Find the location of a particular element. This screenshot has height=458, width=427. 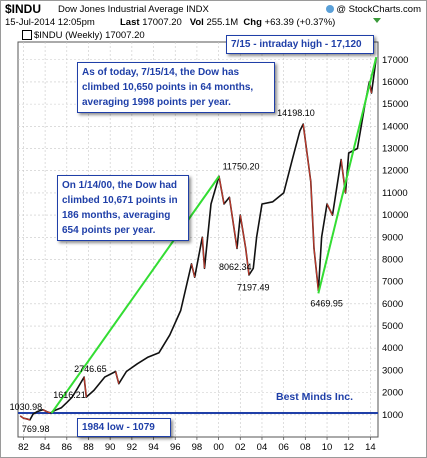

chg-value: +63.39 (+0.37%) is located at coordinates (300, 22).